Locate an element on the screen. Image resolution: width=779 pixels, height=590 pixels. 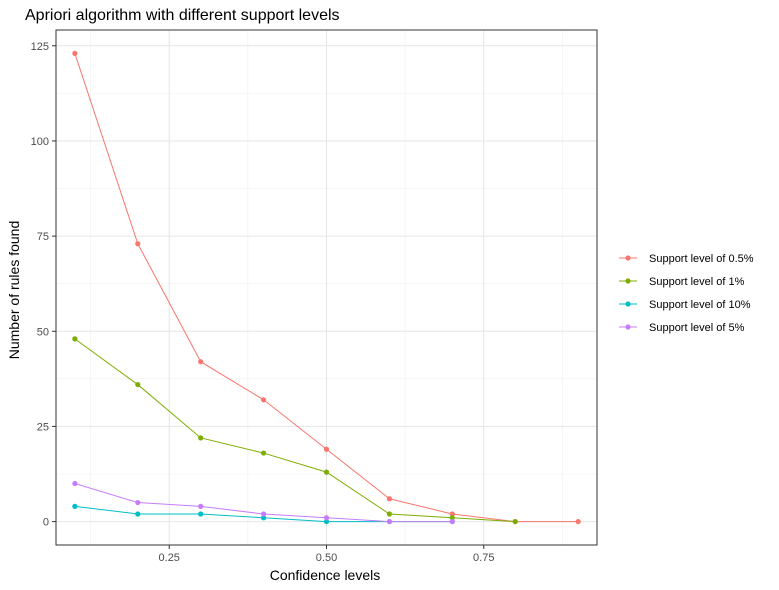
y-tick-label: 25 is located at coordinates (43, 427).